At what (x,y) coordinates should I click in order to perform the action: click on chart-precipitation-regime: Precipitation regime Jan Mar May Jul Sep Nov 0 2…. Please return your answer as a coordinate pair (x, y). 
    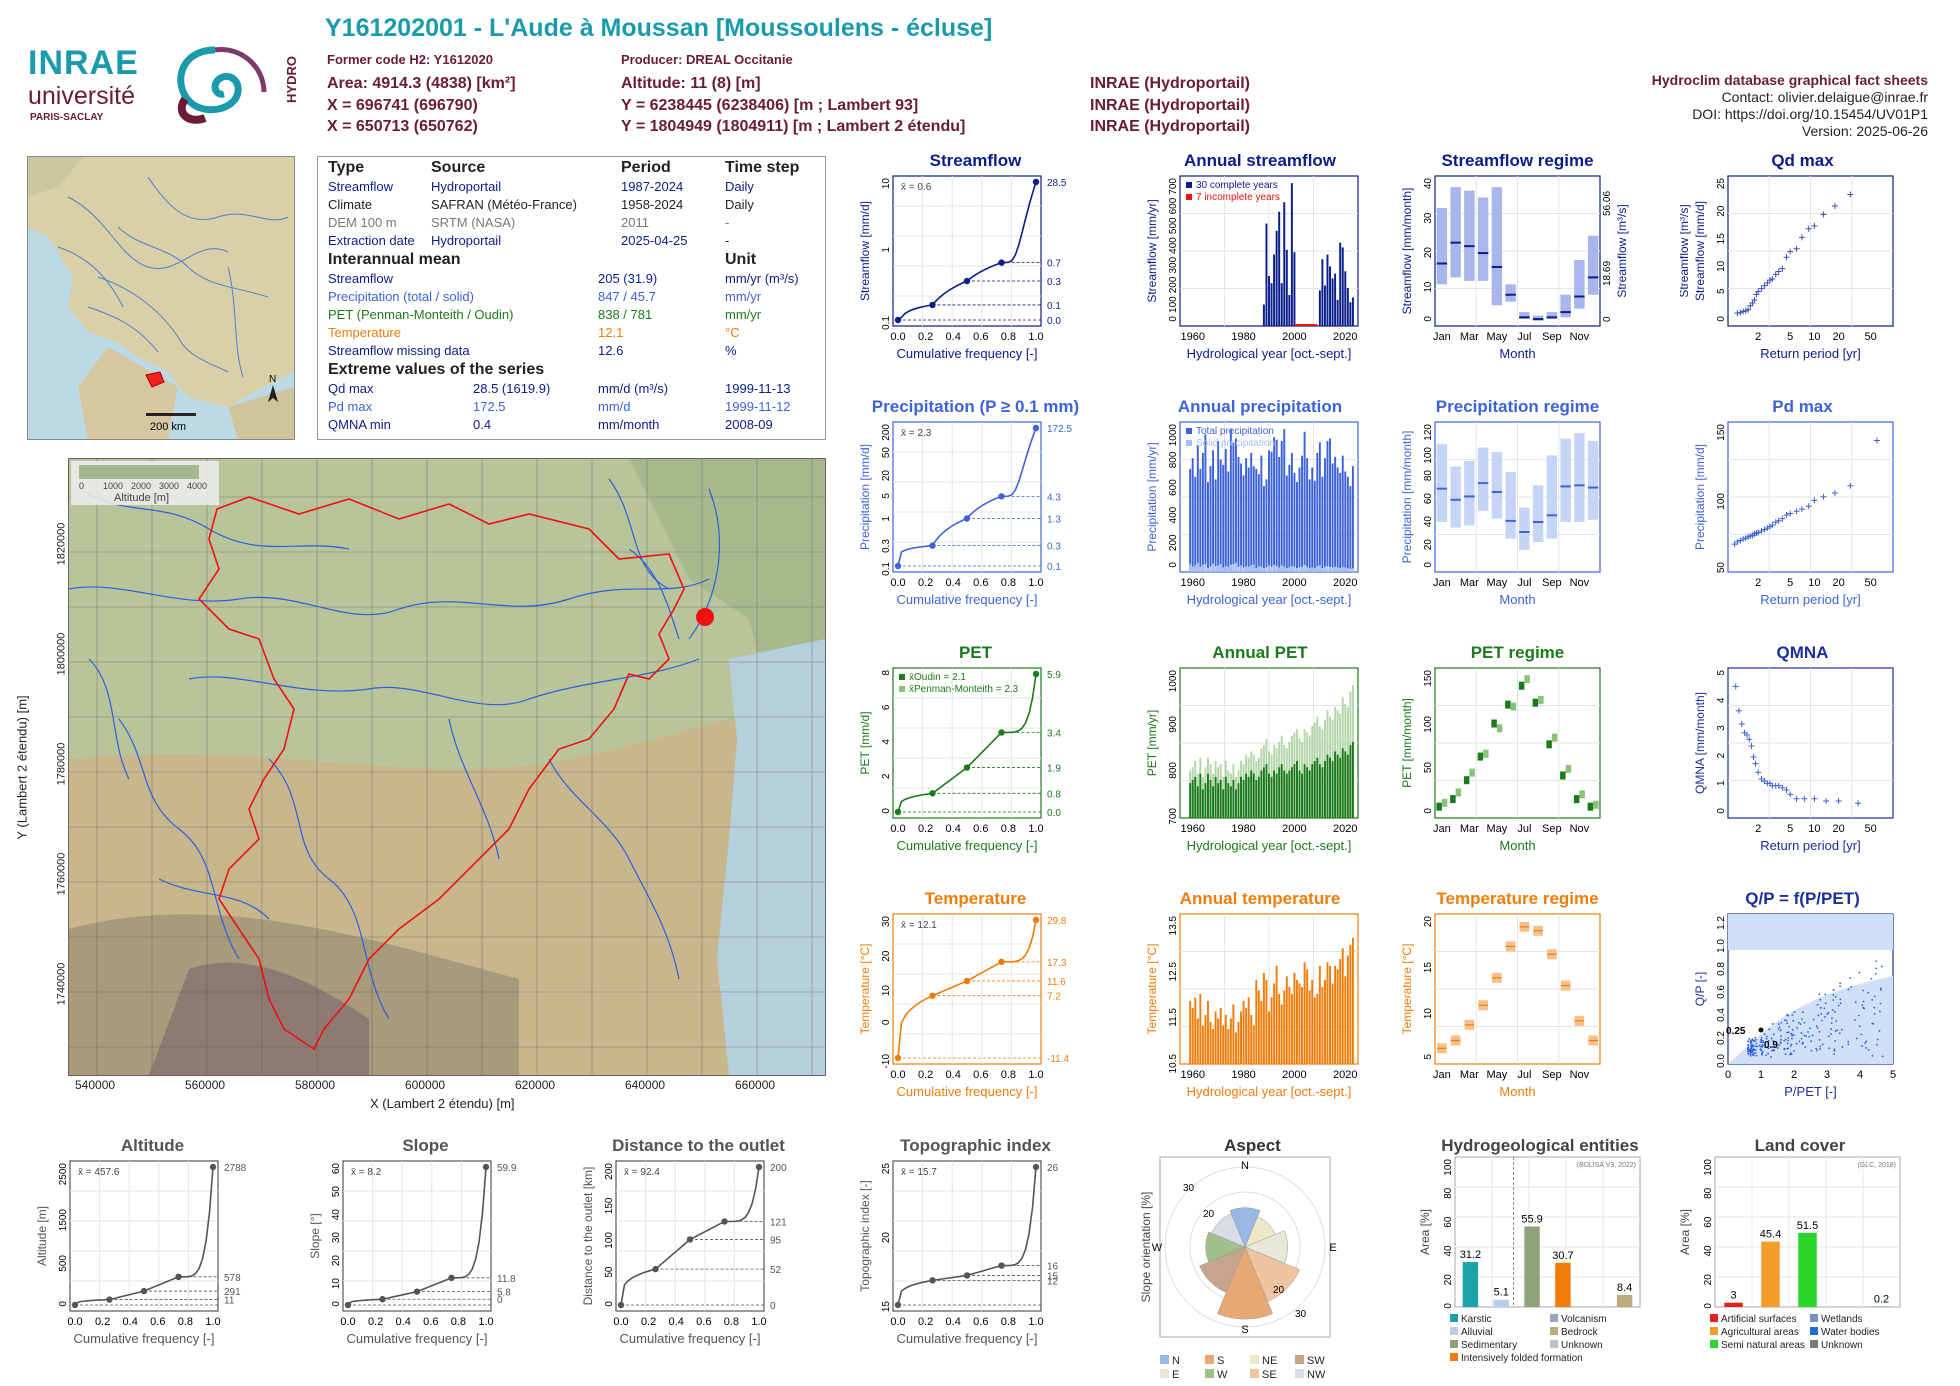
    Looking at the image, I should click on (1507, 518).